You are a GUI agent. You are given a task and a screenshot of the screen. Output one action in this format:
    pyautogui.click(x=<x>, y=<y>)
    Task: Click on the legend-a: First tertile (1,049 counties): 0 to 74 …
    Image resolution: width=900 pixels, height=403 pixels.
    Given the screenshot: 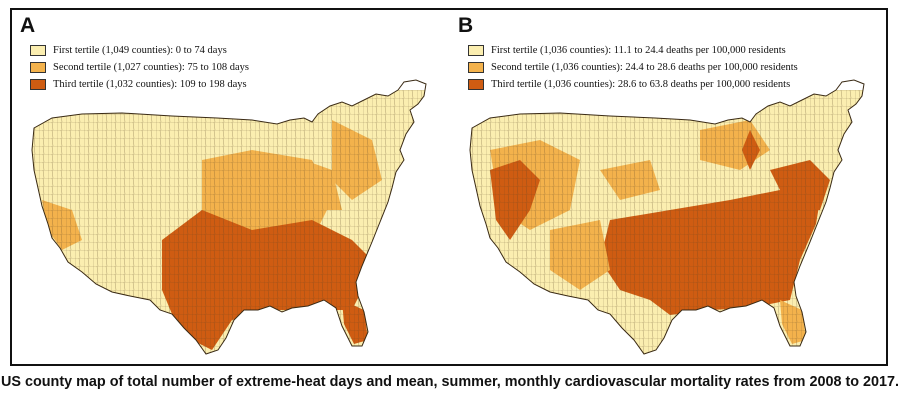 What is the action you would take?
    pyautogui.click(x=139, y=67)
    